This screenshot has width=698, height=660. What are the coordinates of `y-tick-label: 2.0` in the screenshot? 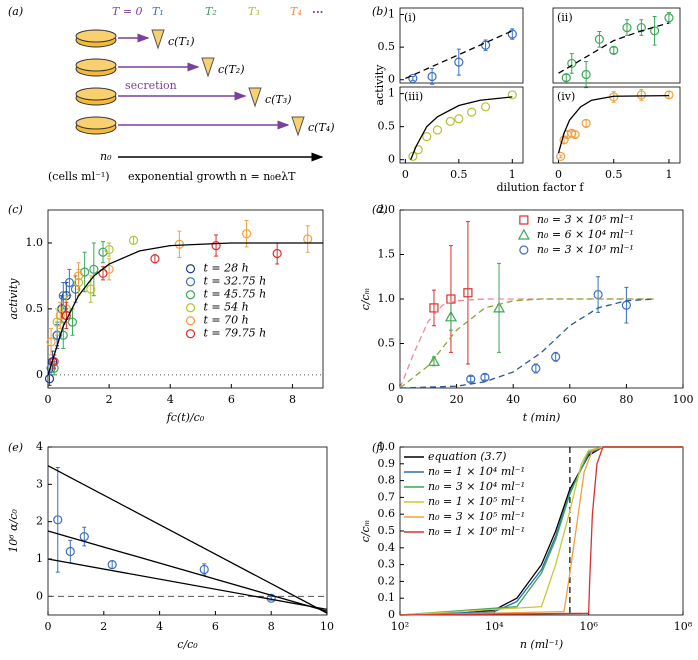 It's located at (387, 209).